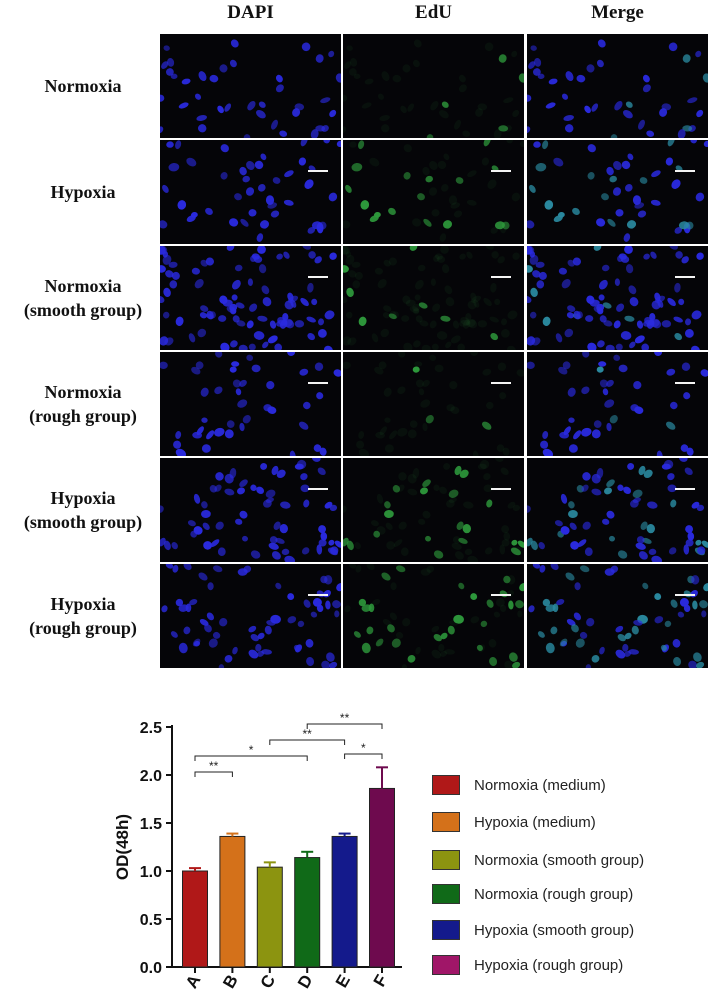  Describe the element at coordinates (559, 860) in the screenshot. I see `legend-label: Normoxia (smooth group)` at that location.